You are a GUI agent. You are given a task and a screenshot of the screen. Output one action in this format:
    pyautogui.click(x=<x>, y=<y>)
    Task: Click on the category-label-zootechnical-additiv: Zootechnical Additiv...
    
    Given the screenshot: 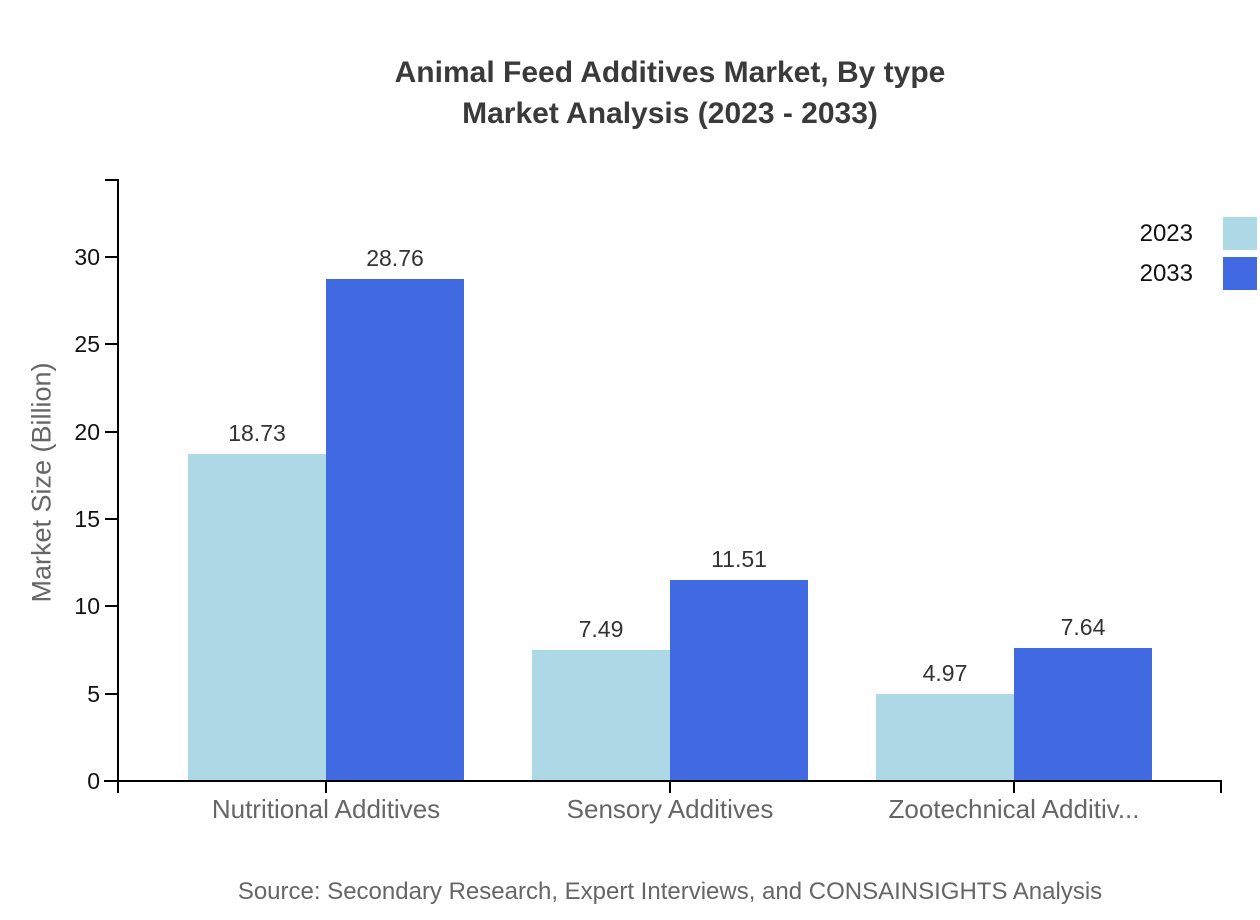 What is the action you would take?
    pyautogui.click(x=1014, y=809)
    